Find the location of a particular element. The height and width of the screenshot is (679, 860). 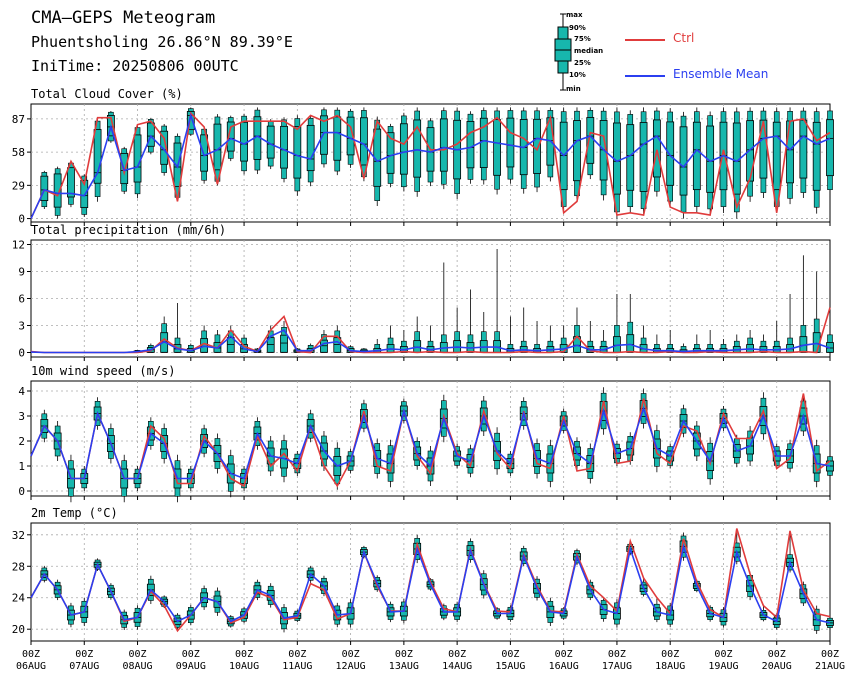

y-tick-label: 28 is located at coordinates (18, 566).